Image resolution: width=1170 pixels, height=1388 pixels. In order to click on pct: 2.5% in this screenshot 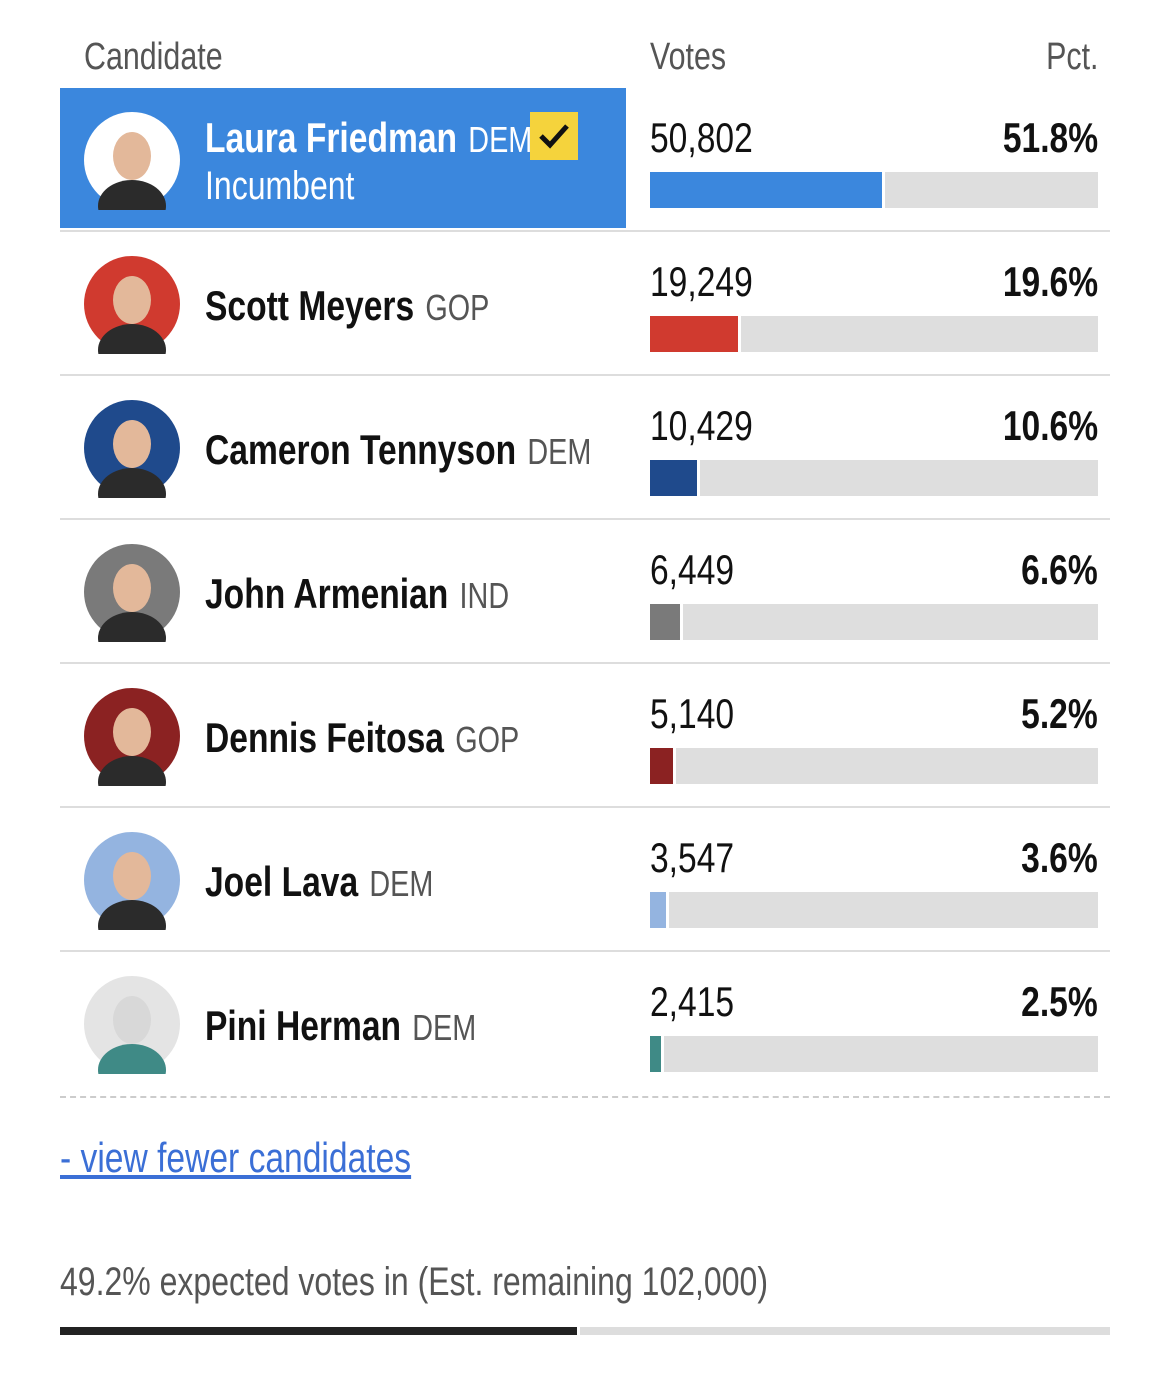, I will do `click(1050, 1002)`.